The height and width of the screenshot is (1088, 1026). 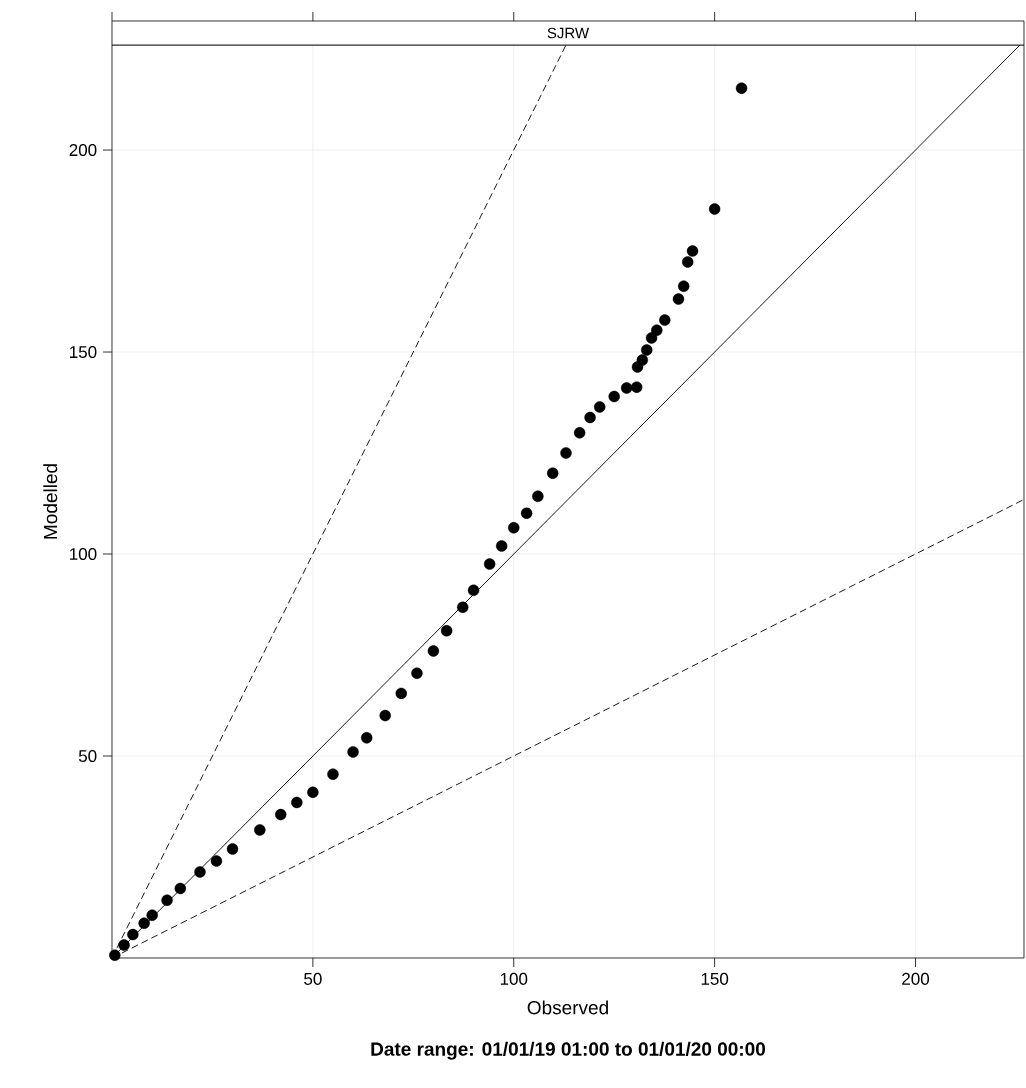 What do you see at coordinates (568, 33) in the screenshot?
I see `chart-title: SJRW` at bounding box center [568, 33].